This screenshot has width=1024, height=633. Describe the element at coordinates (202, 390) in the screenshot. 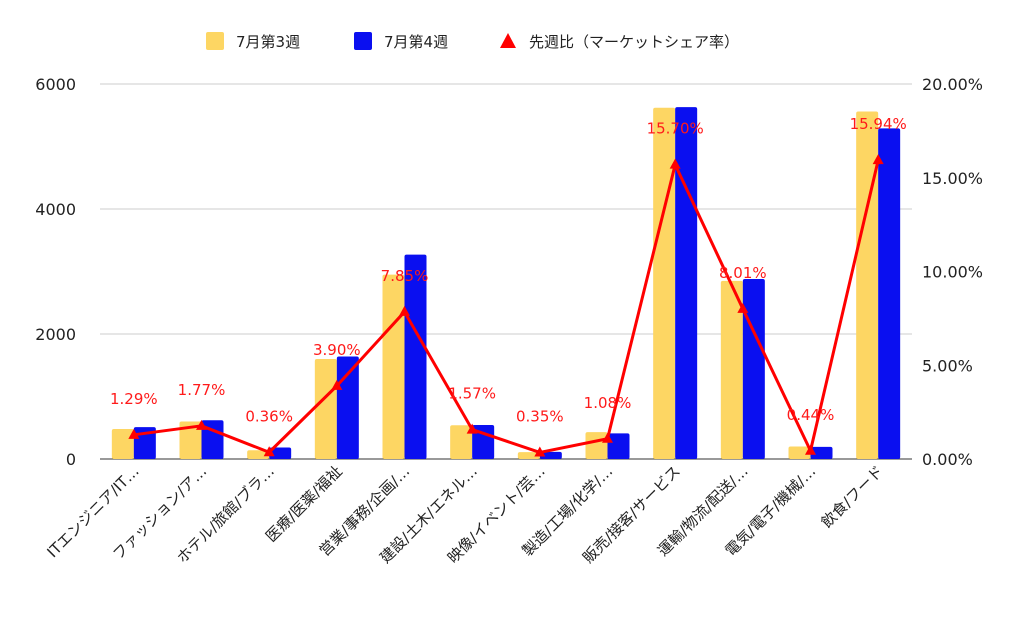

I see `share-data-label: 1.77%` at that location.